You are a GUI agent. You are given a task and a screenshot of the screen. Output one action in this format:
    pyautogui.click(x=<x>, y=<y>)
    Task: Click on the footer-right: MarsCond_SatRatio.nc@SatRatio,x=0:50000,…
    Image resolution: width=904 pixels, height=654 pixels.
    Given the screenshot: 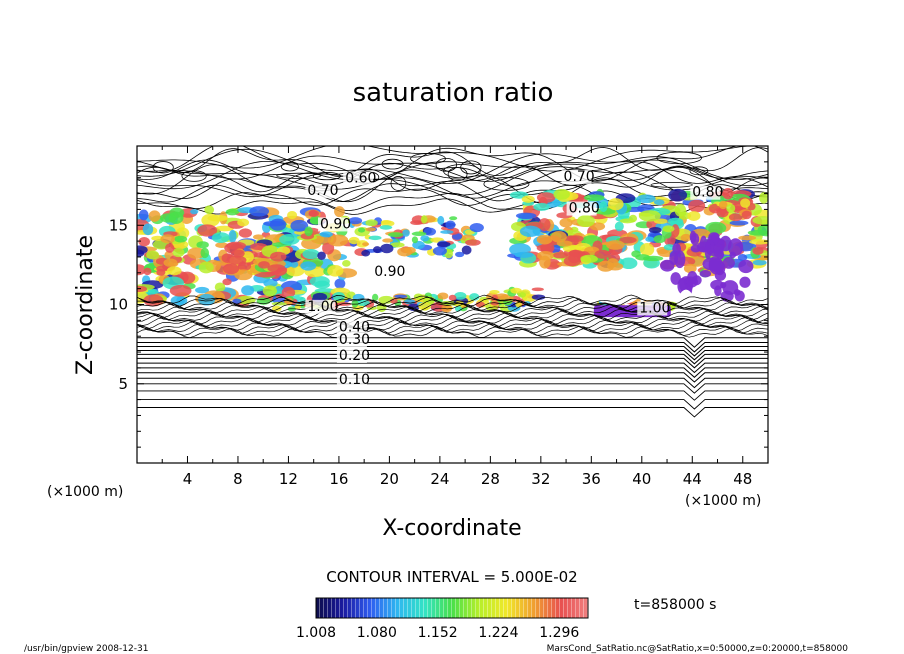 What is the action you would take?
    pyautogui.click(x=698, y=649)
    